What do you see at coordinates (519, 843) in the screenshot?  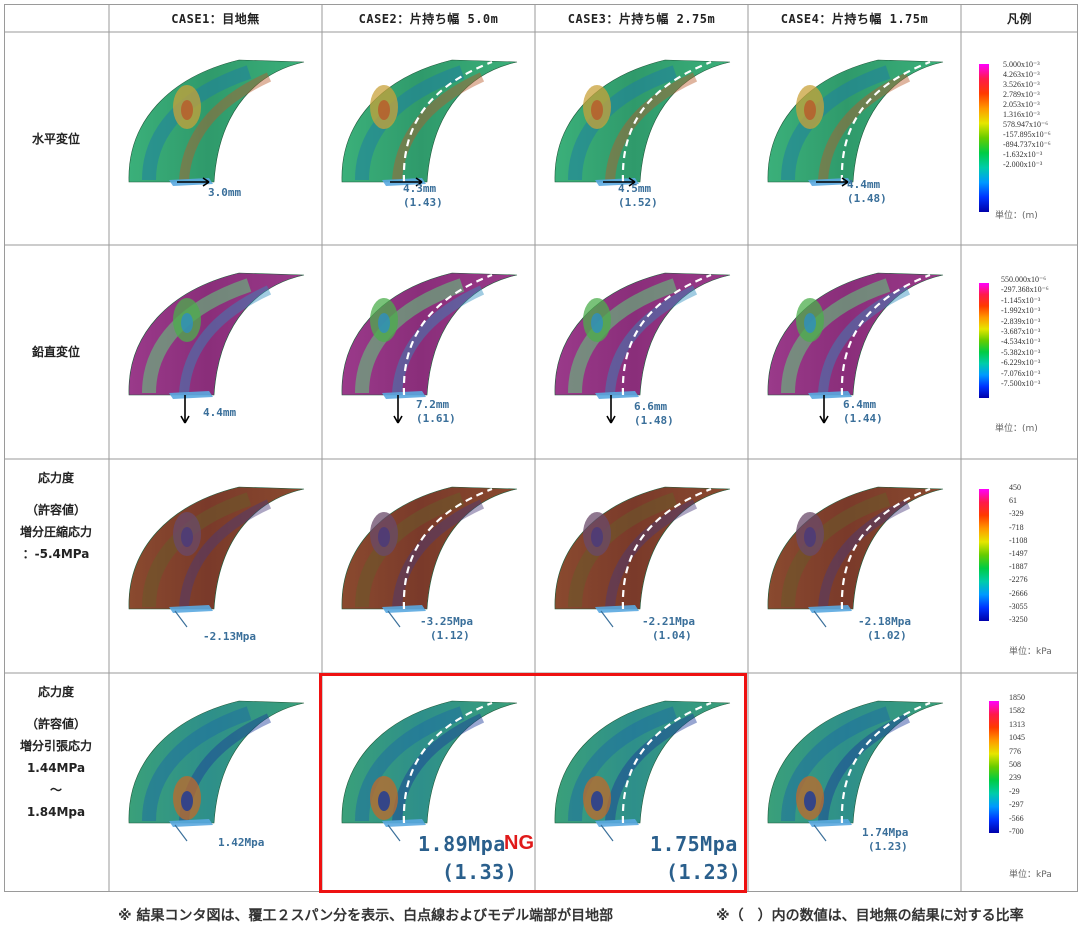 I see `ng-badge: NG` at bounding box center [519, 843].